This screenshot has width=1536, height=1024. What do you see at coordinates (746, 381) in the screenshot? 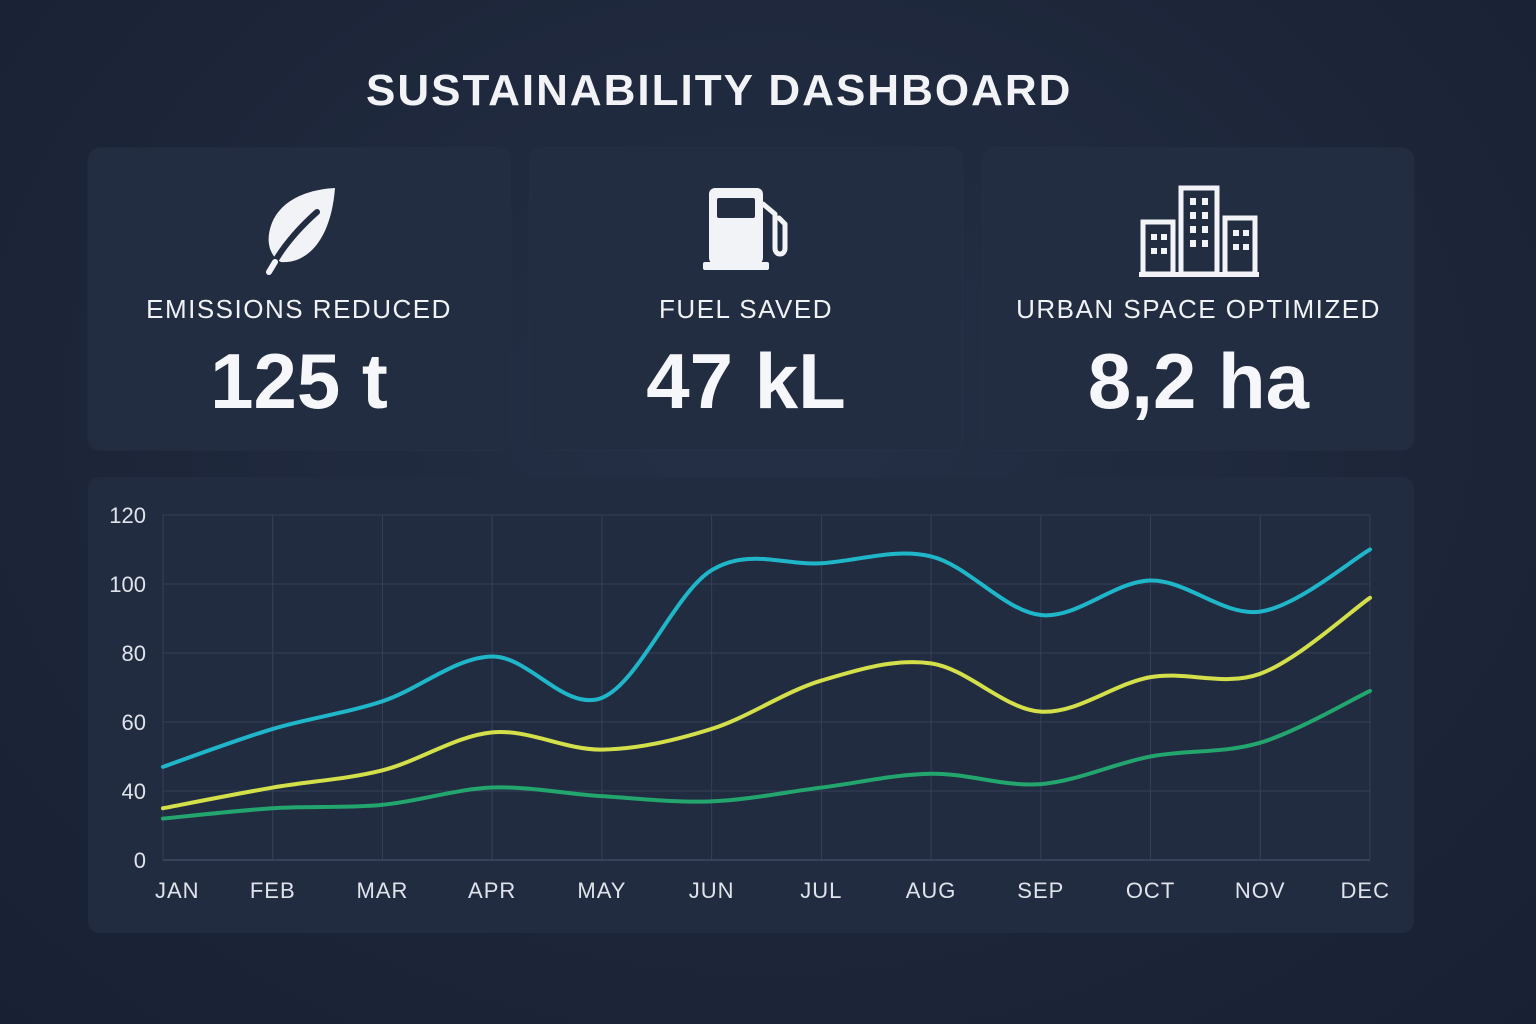
I see `fuel-value: 47 kL` at bounding box center [746, 381].